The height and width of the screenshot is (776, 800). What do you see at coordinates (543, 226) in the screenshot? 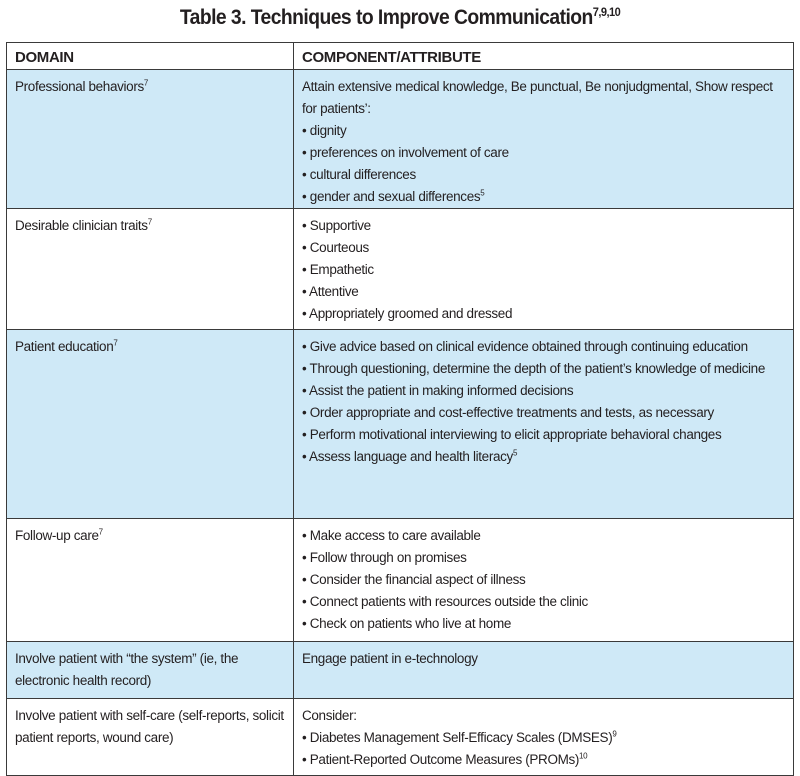
I see `list-item: Supportive` at bounding box center [543, 226].